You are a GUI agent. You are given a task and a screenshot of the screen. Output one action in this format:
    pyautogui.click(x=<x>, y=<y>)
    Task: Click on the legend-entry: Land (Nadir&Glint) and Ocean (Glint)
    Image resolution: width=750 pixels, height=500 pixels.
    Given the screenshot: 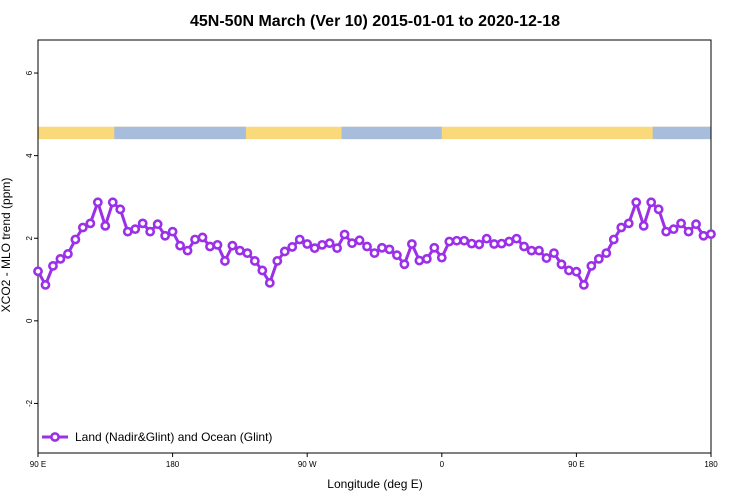 What is the action you would take?
    pyautogui.click(x=173, y=437)
    